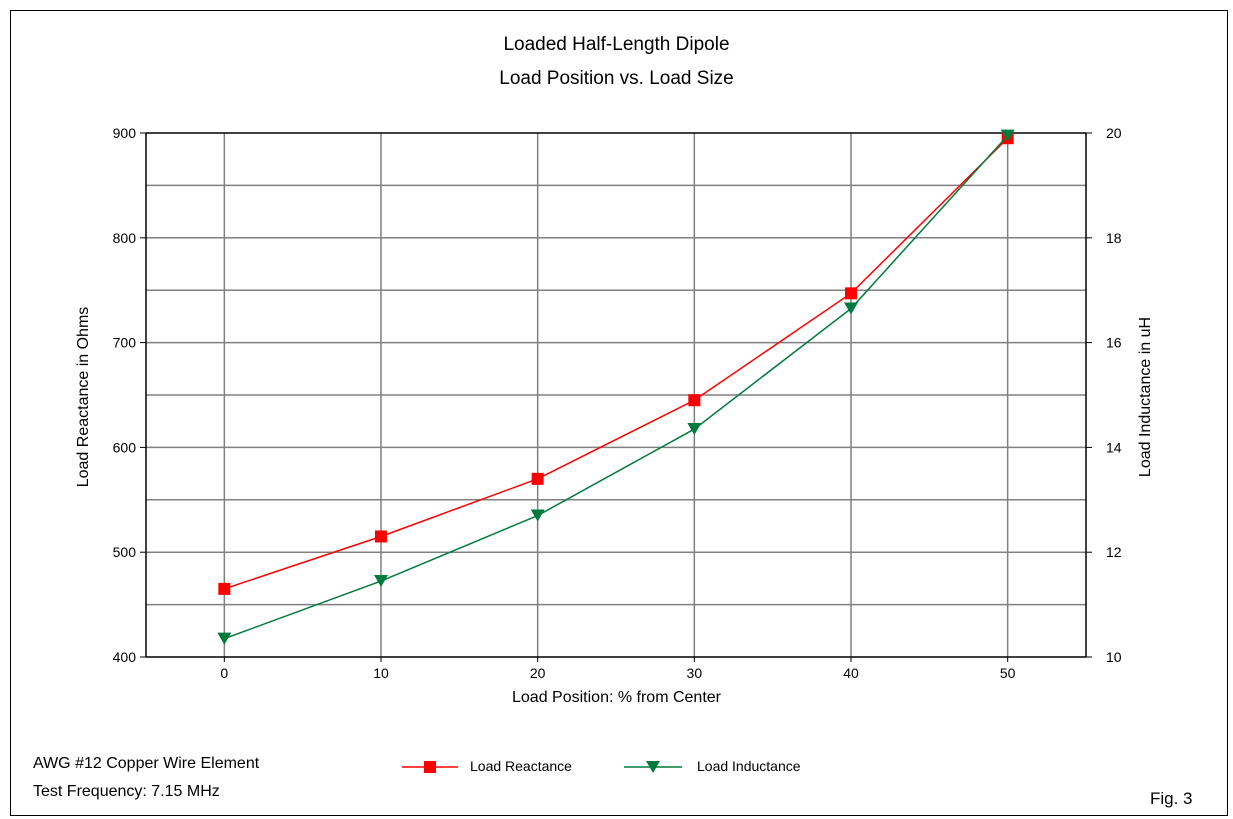 Image resolution: width=1233 pixels, height=819 pixels. Describe the element at coordinates (616, 78) in the screenshot. I see `chart-subtitle: Load Position vs. Load Size` at that location.